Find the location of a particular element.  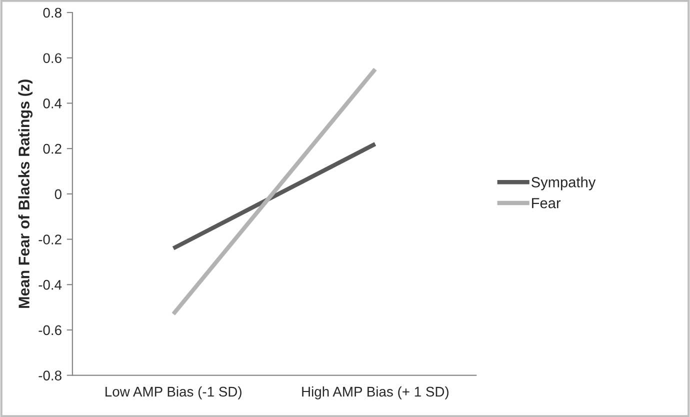

legend-label: Fear is located at coordinates (546, 203).